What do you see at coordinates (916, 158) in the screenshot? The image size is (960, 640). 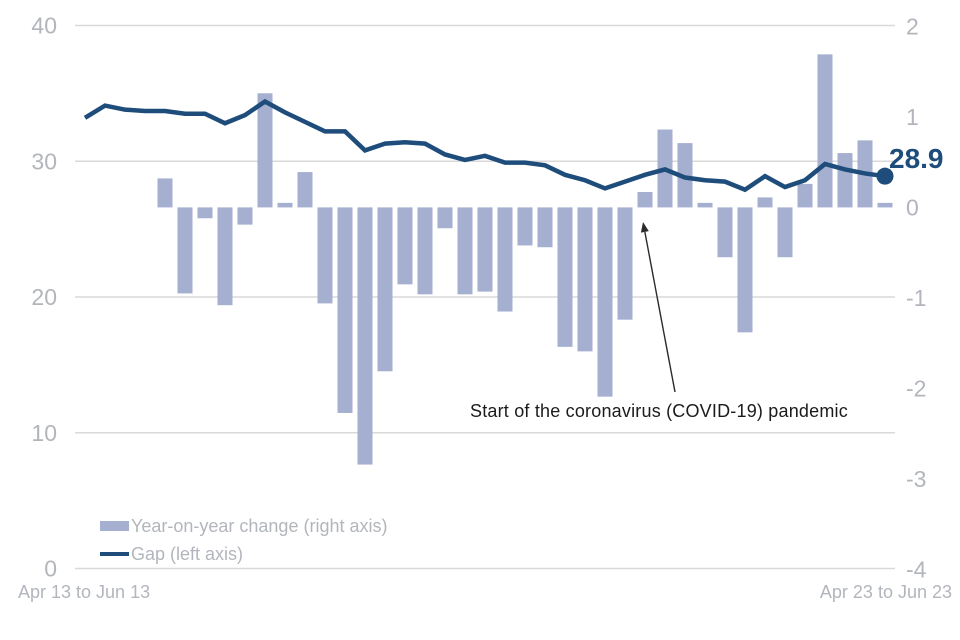 I see `end-value-label: 28.9` at bounding box center [916, 158].